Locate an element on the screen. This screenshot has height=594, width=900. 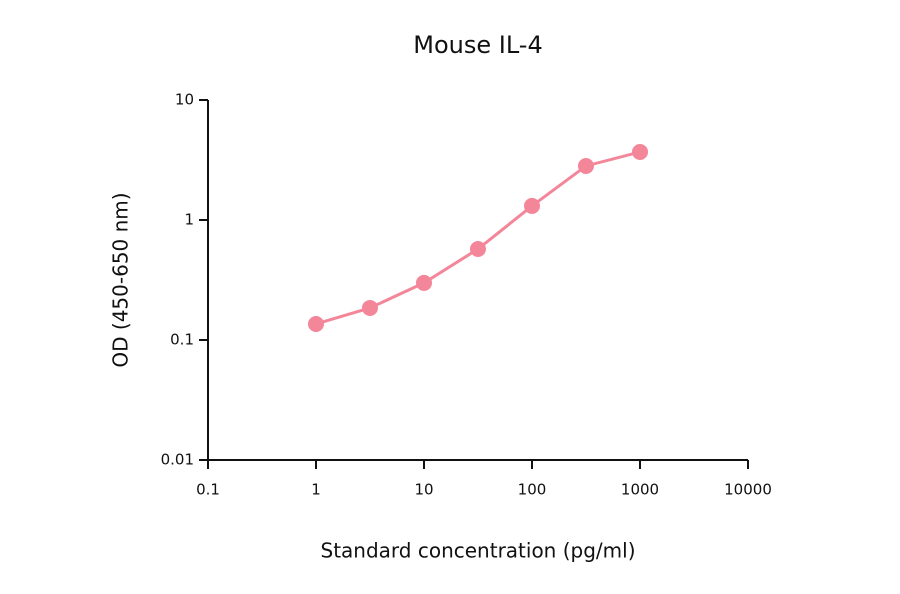
x-tick-label: 10000 is located at coordinates (748, 490).